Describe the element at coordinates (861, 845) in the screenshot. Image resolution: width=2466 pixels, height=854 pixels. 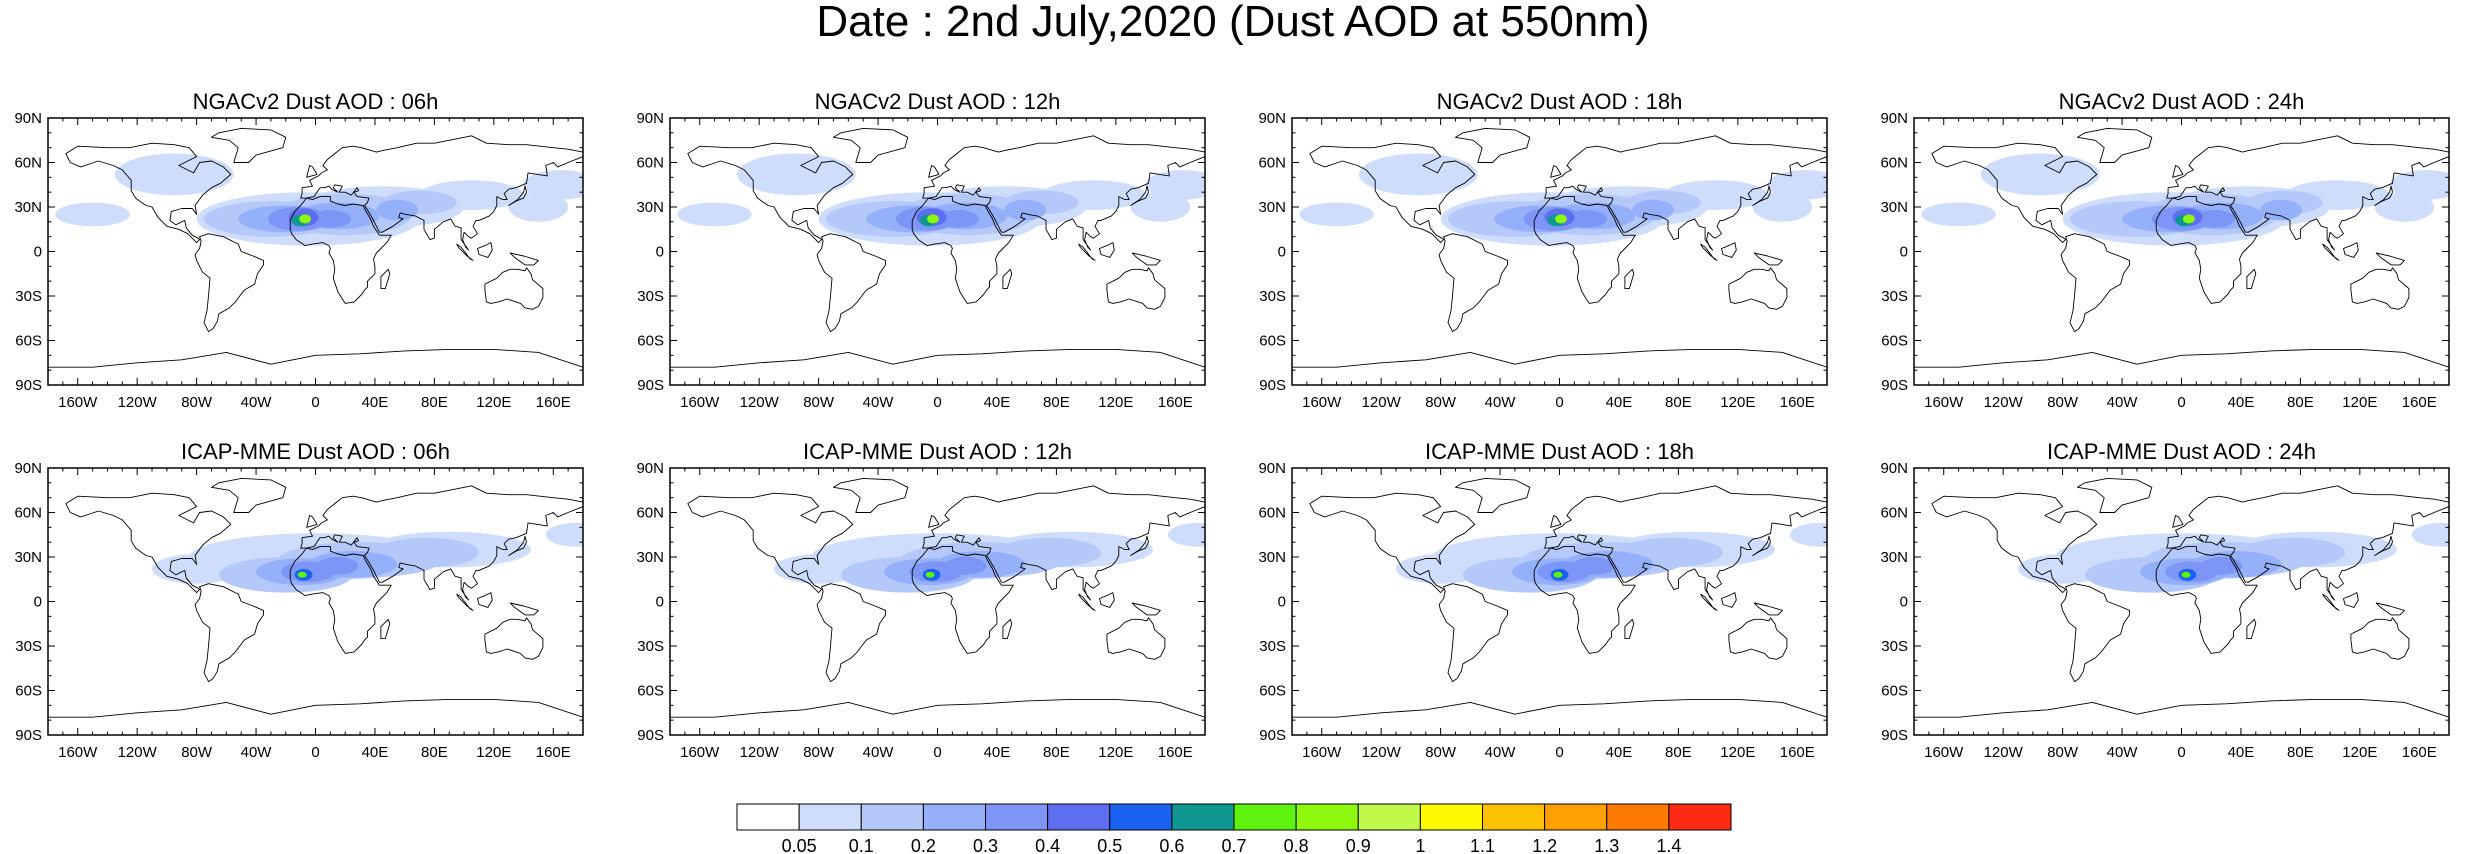
I see `colorbar-label: 0.1` at that location.